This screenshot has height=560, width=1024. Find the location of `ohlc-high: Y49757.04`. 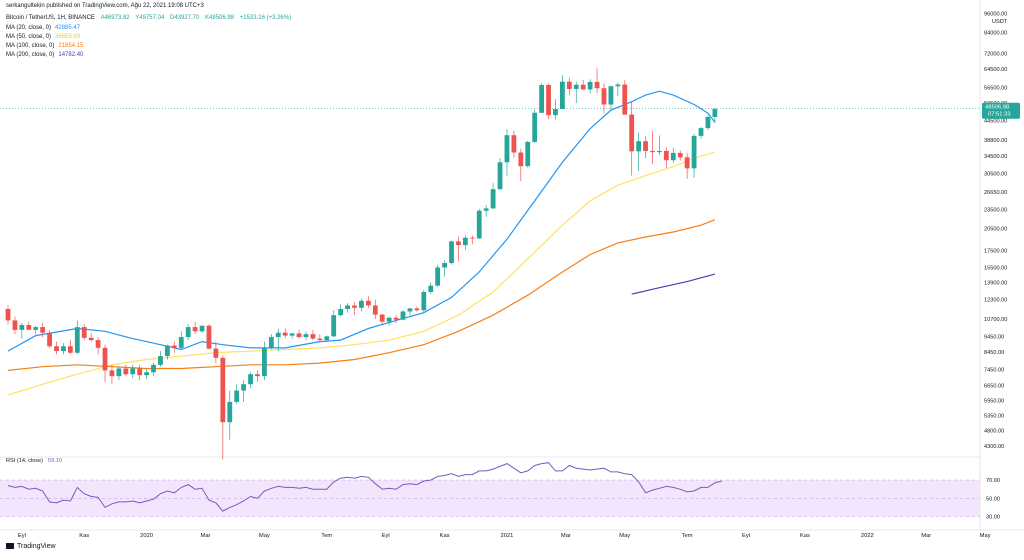

ohlc-high: Y49757.04 is located at coordinates (150, 18).